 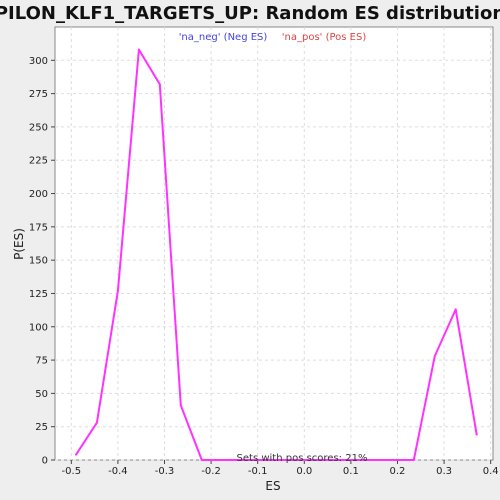 I want to click on y-tick-label: 0, so click(x=45, y=461).